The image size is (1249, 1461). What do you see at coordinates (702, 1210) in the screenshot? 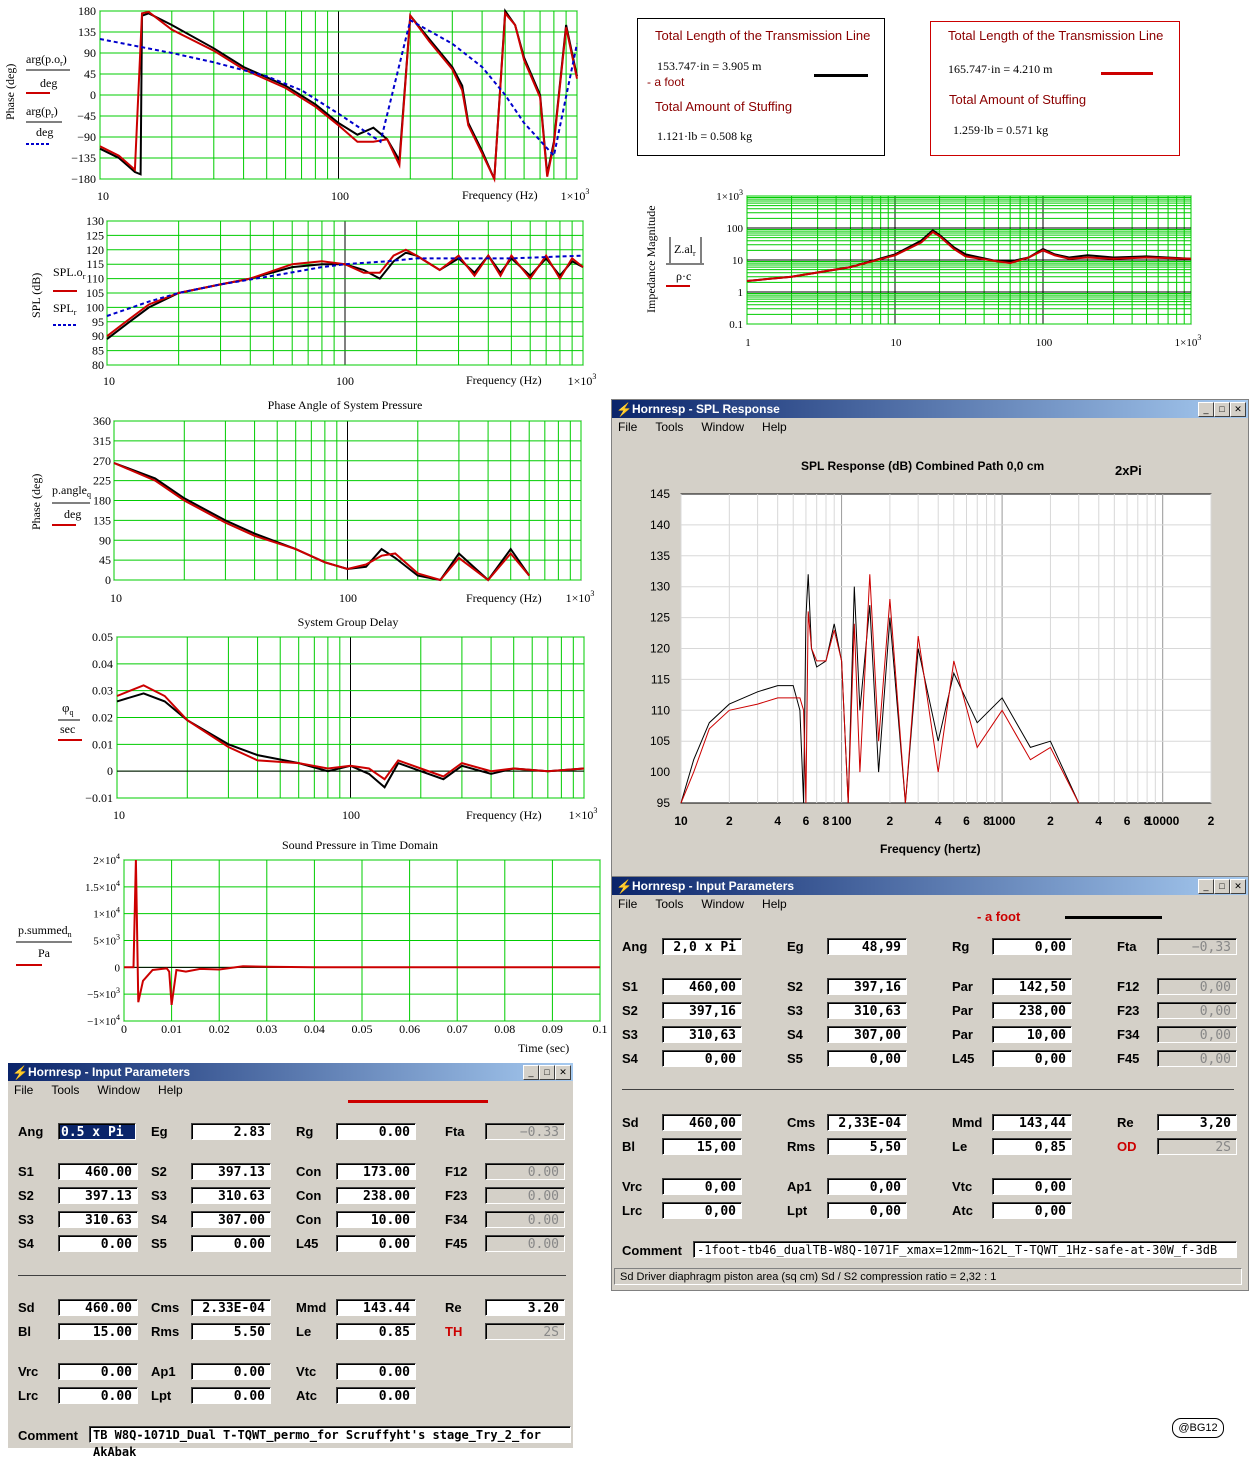
I see `param-field-lrc: 0,00` at bounding box center [702, 1210].